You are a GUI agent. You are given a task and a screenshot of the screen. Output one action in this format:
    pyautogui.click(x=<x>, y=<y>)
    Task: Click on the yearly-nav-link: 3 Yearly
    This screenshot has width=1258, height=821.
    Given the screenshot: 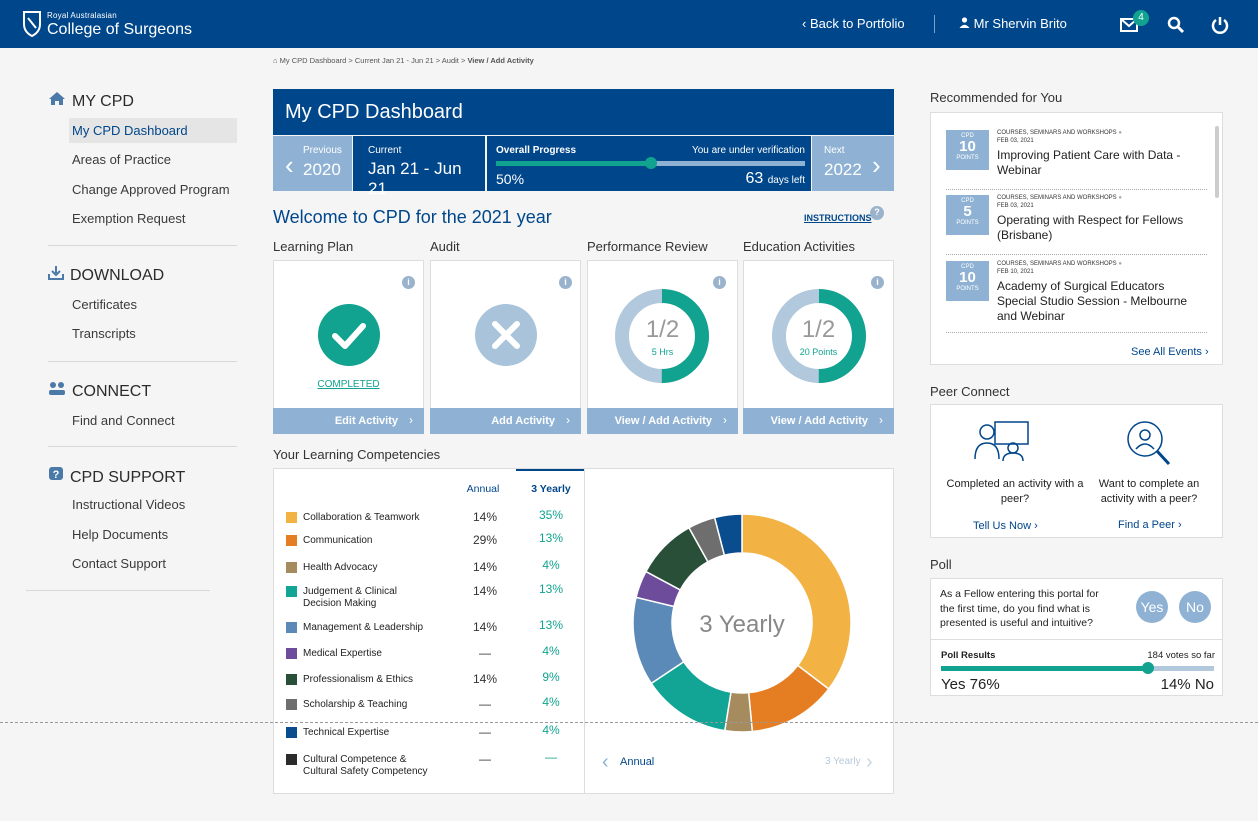 What is the action you would take?
    pyautogui.click(x=843, y=761)
    